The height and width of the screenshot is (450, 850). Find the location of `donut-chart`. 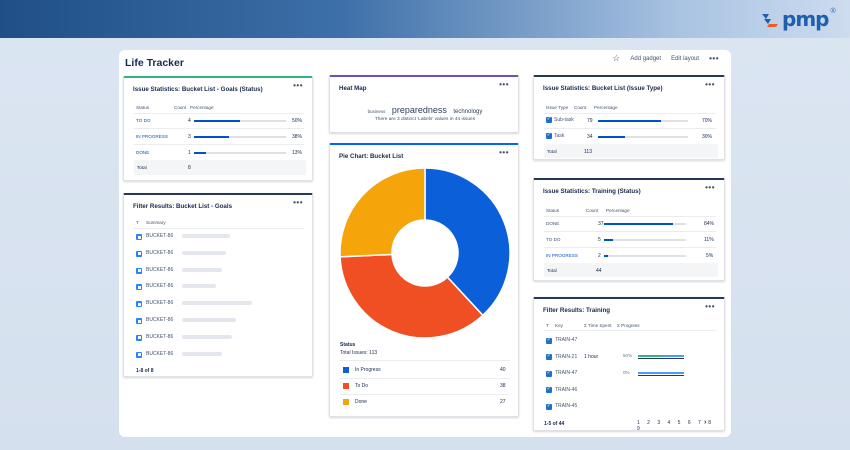

donut-chart is located at coordinates (425, 253).